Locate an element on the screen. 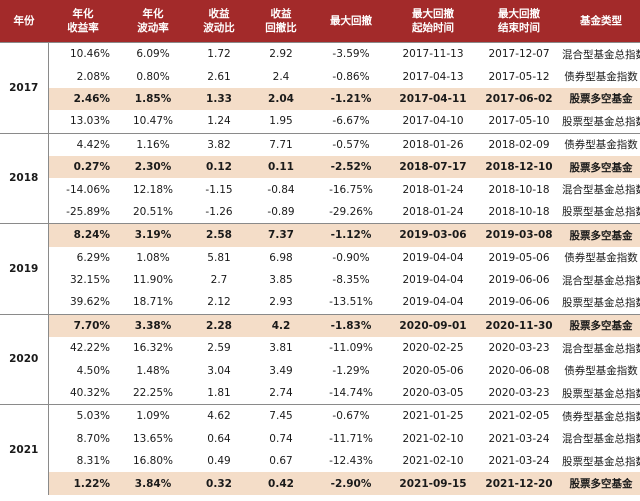 The height and width of the screenshot is (501, 640). return-drawdown-ratio-cell: 1.95 is located at coordinates (281, 121).